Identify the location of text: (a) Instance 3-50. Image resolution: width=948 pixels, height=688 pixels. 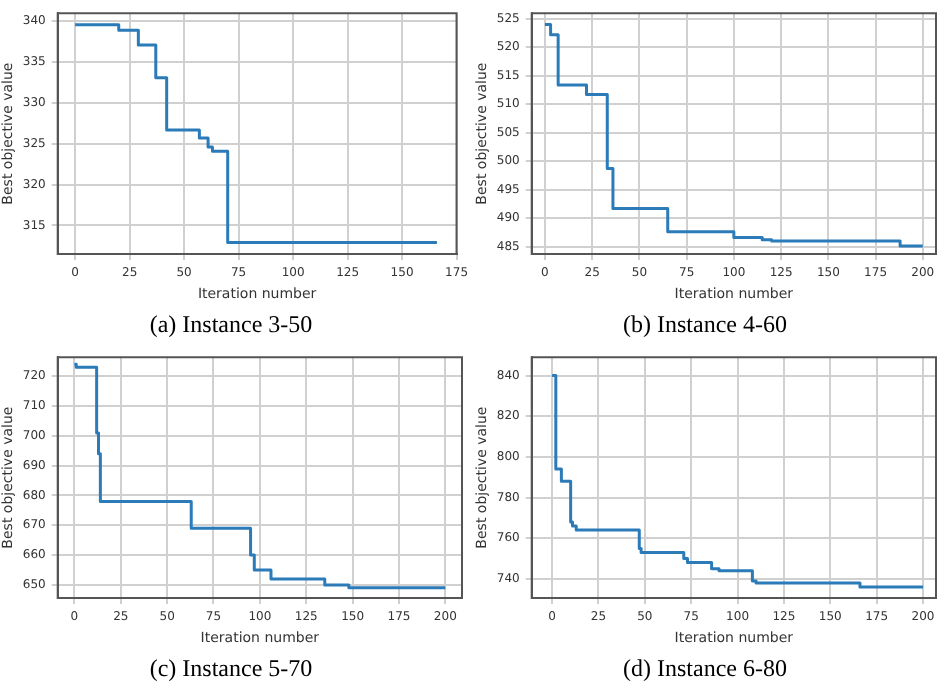
(231, 323).